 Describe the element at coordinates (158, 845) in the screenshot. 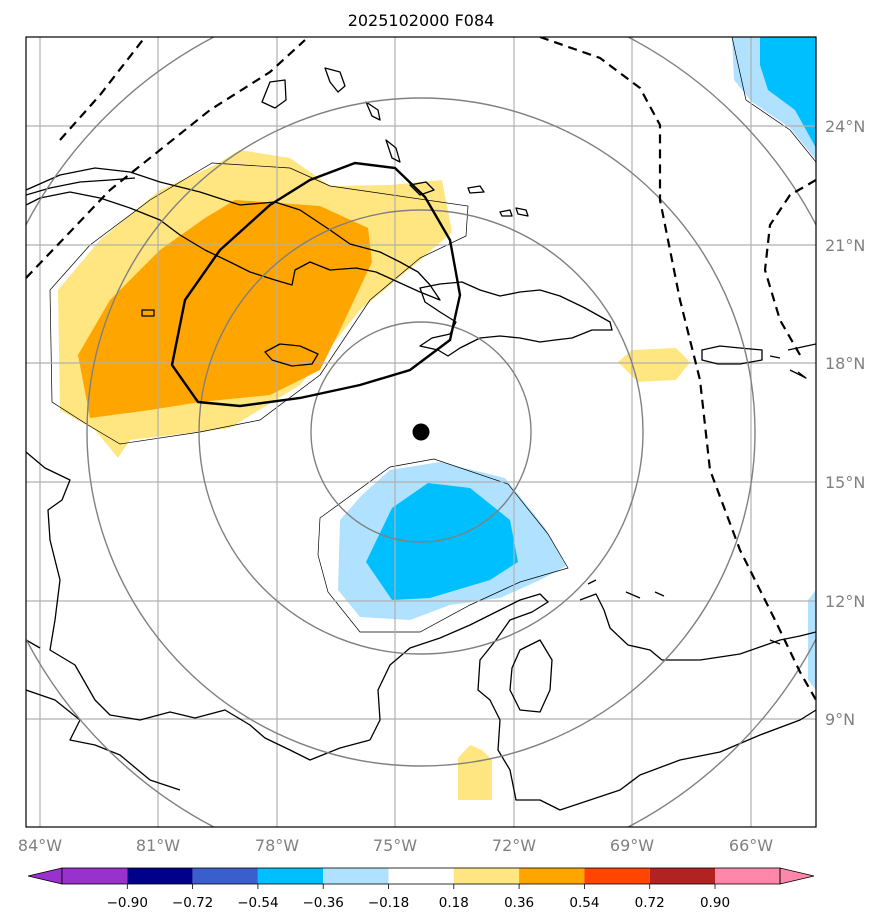

I see `lon-label-81w: 81°W` at that location.